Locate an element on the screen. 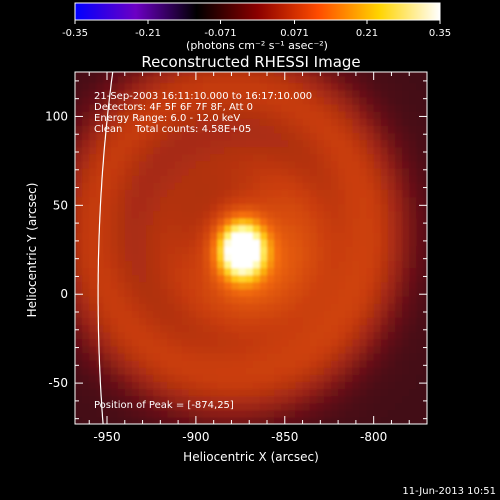 This screenshot has height=500, width=500. colorbar-tick-label: 0.21 is located at coordinates (367, 33).